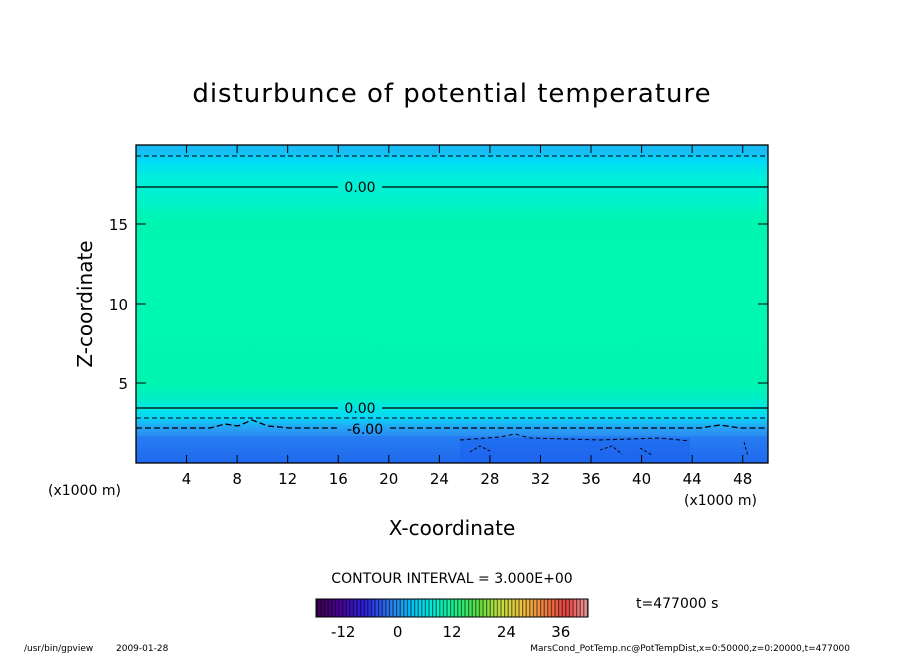 This screenshot has width=904, height=654. I want to click on contour-label-lower: 0.00, so click(359, 409).